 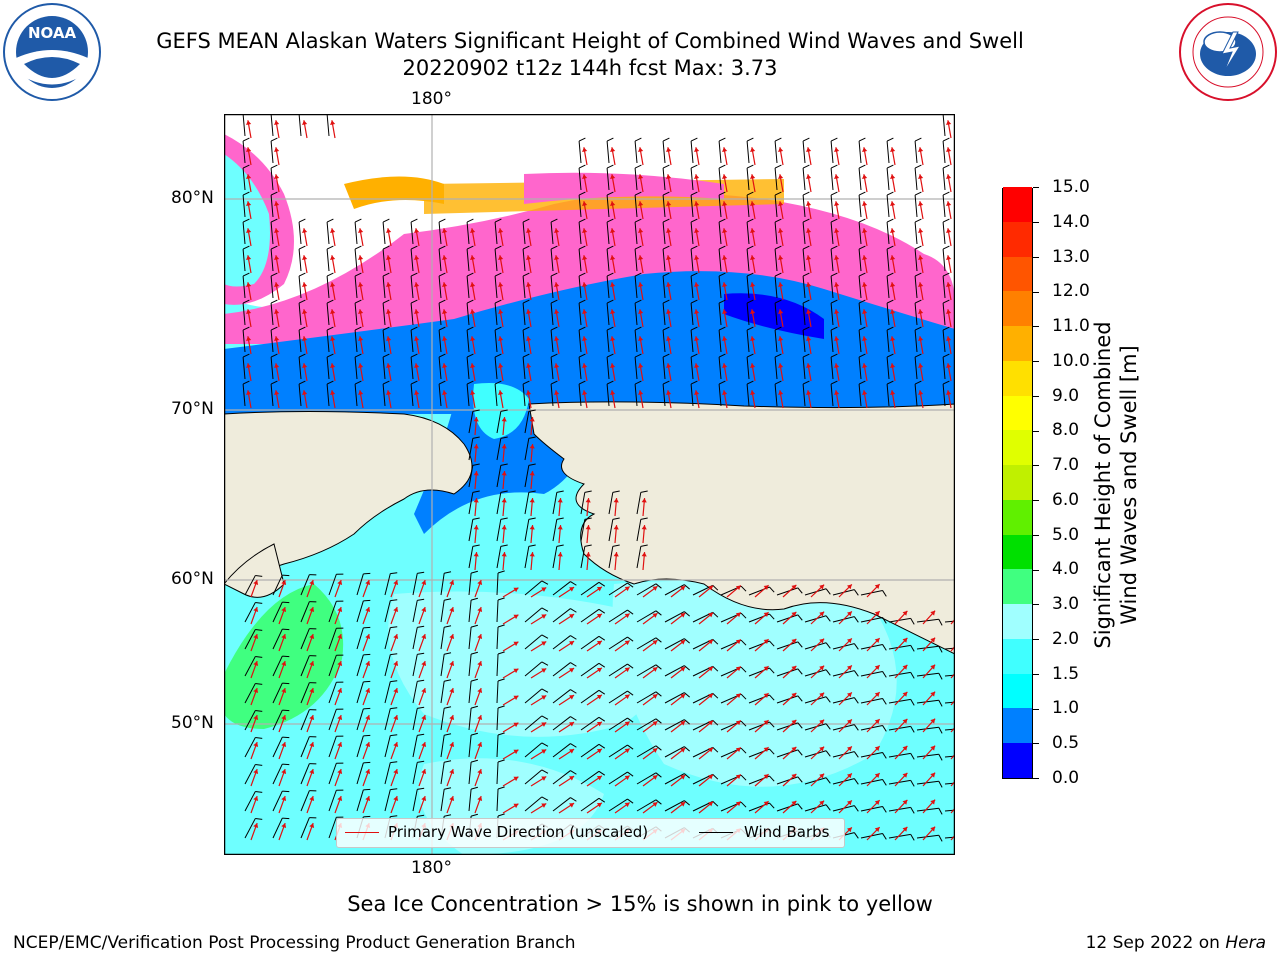 I want to click on wave-arrow, so click(x=952, y=729).